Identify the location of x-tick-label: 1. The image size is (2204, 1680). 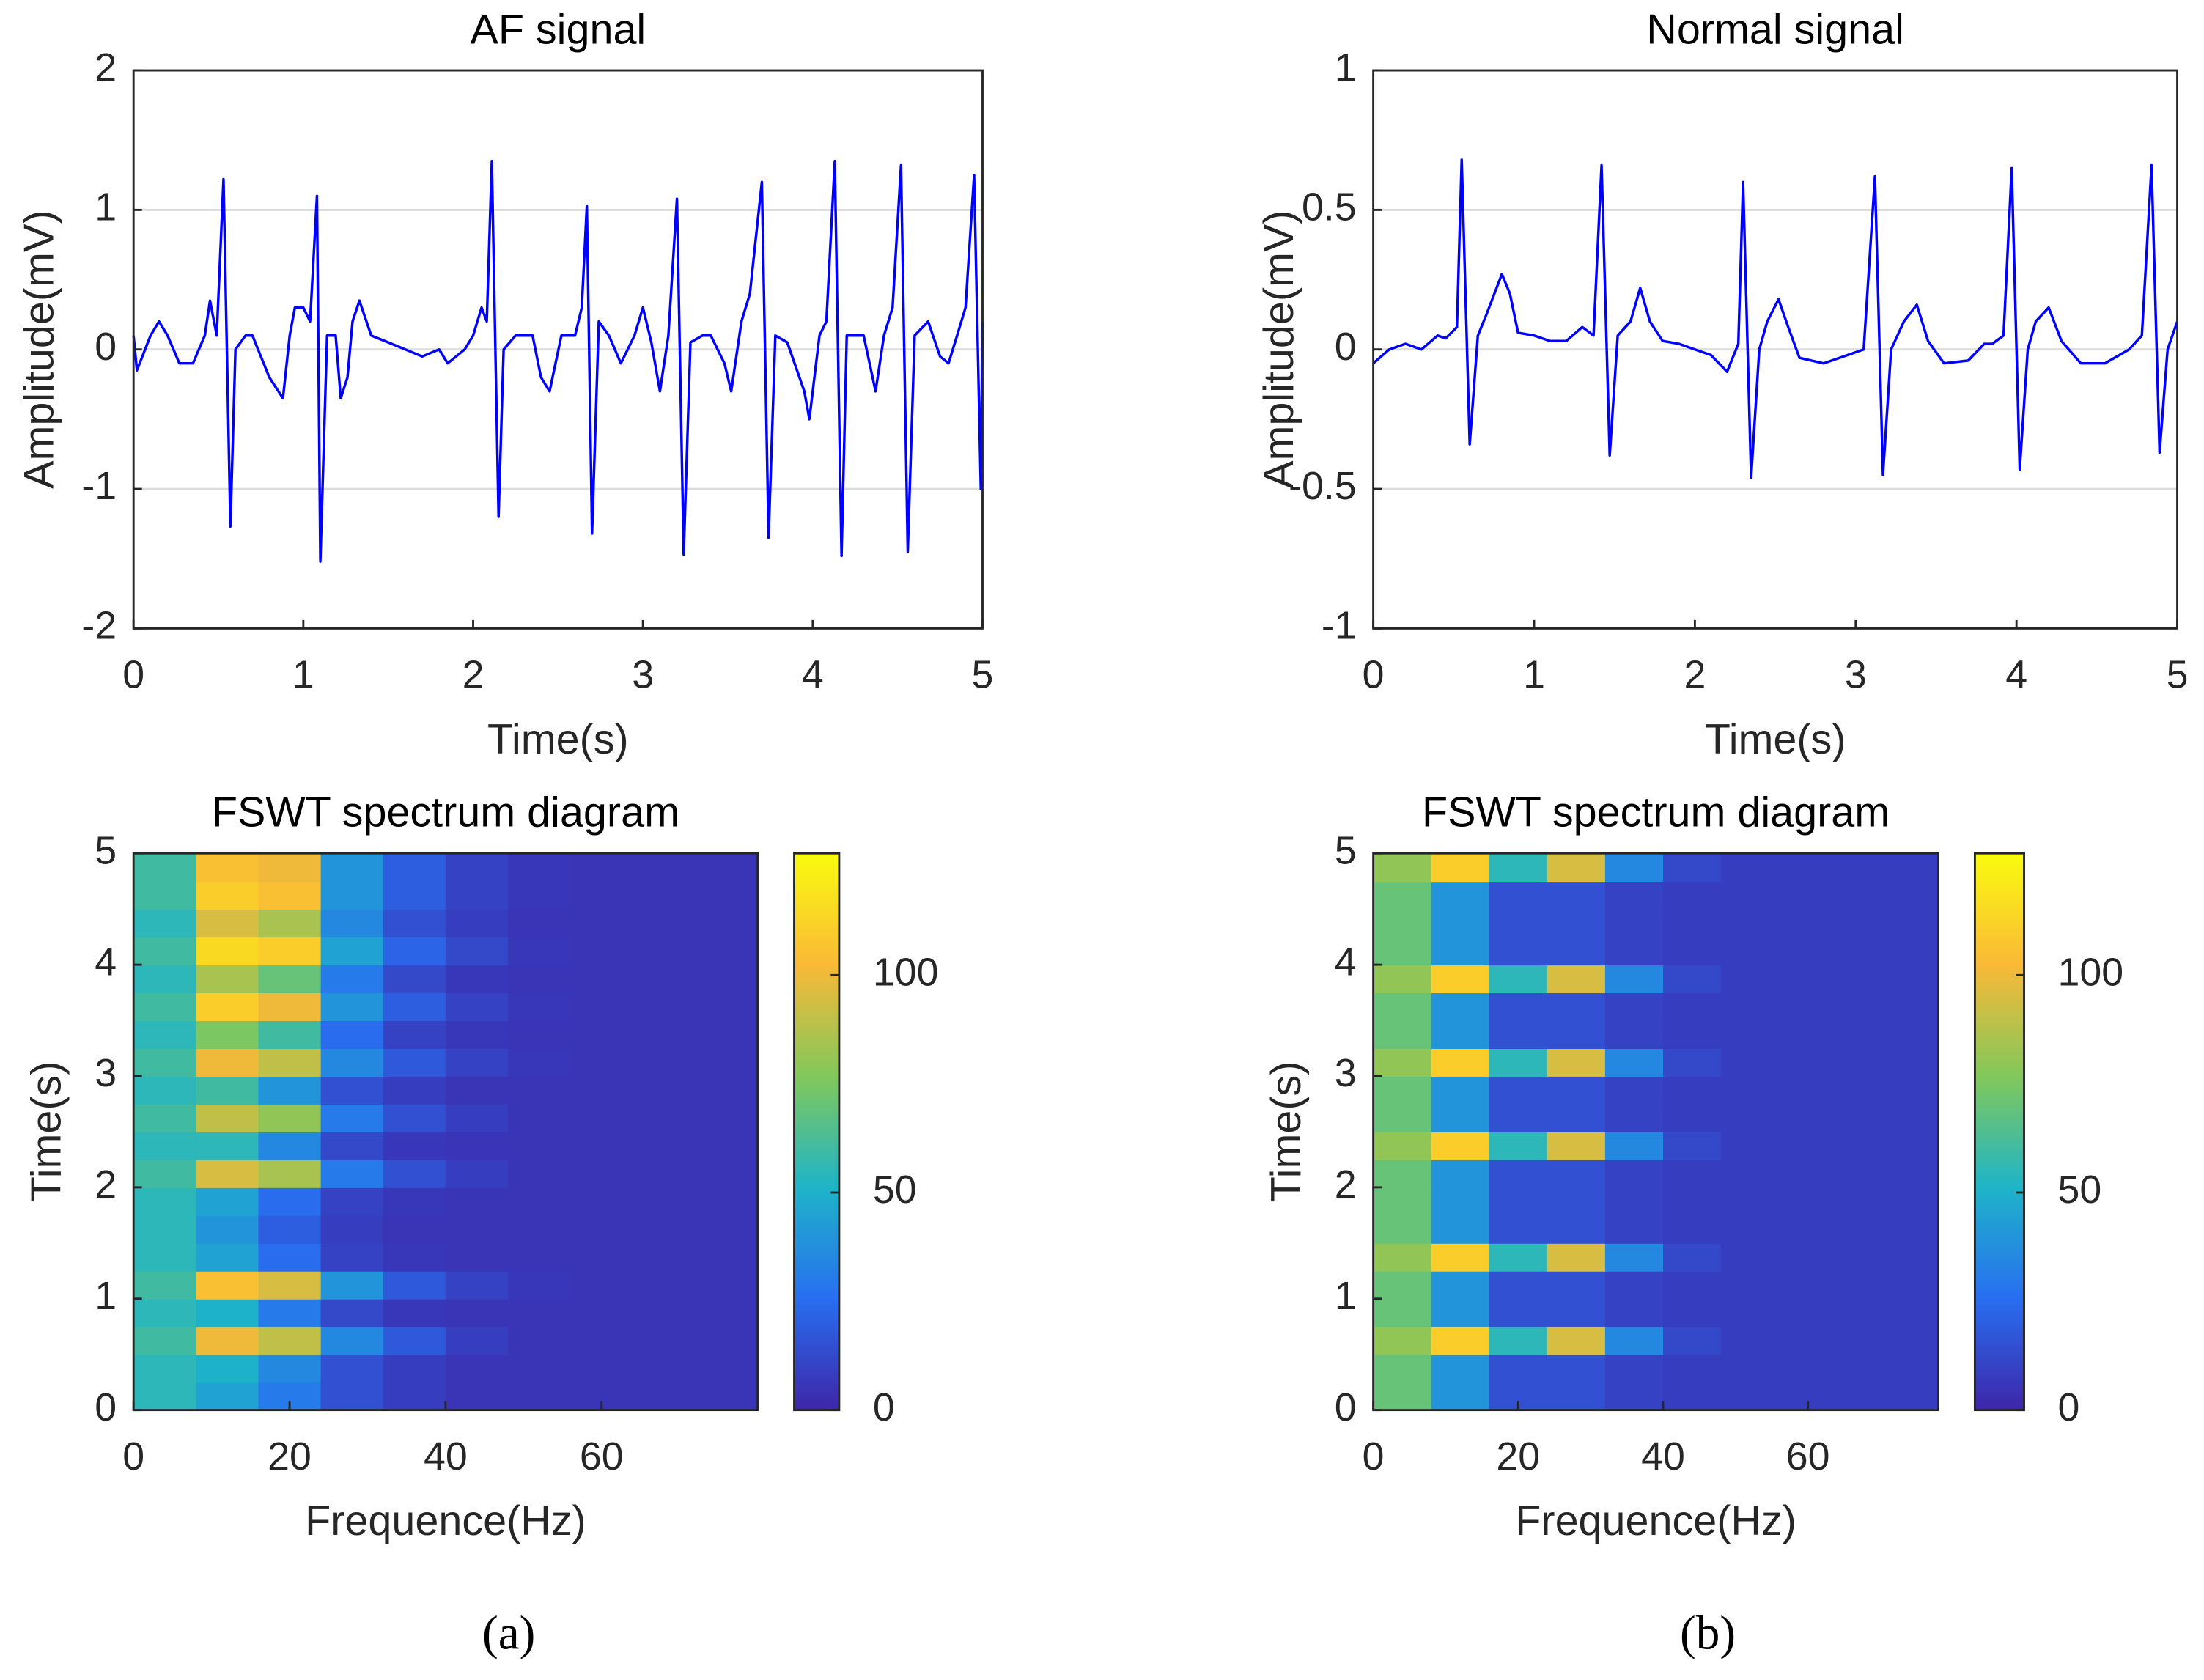
(1534, 675).